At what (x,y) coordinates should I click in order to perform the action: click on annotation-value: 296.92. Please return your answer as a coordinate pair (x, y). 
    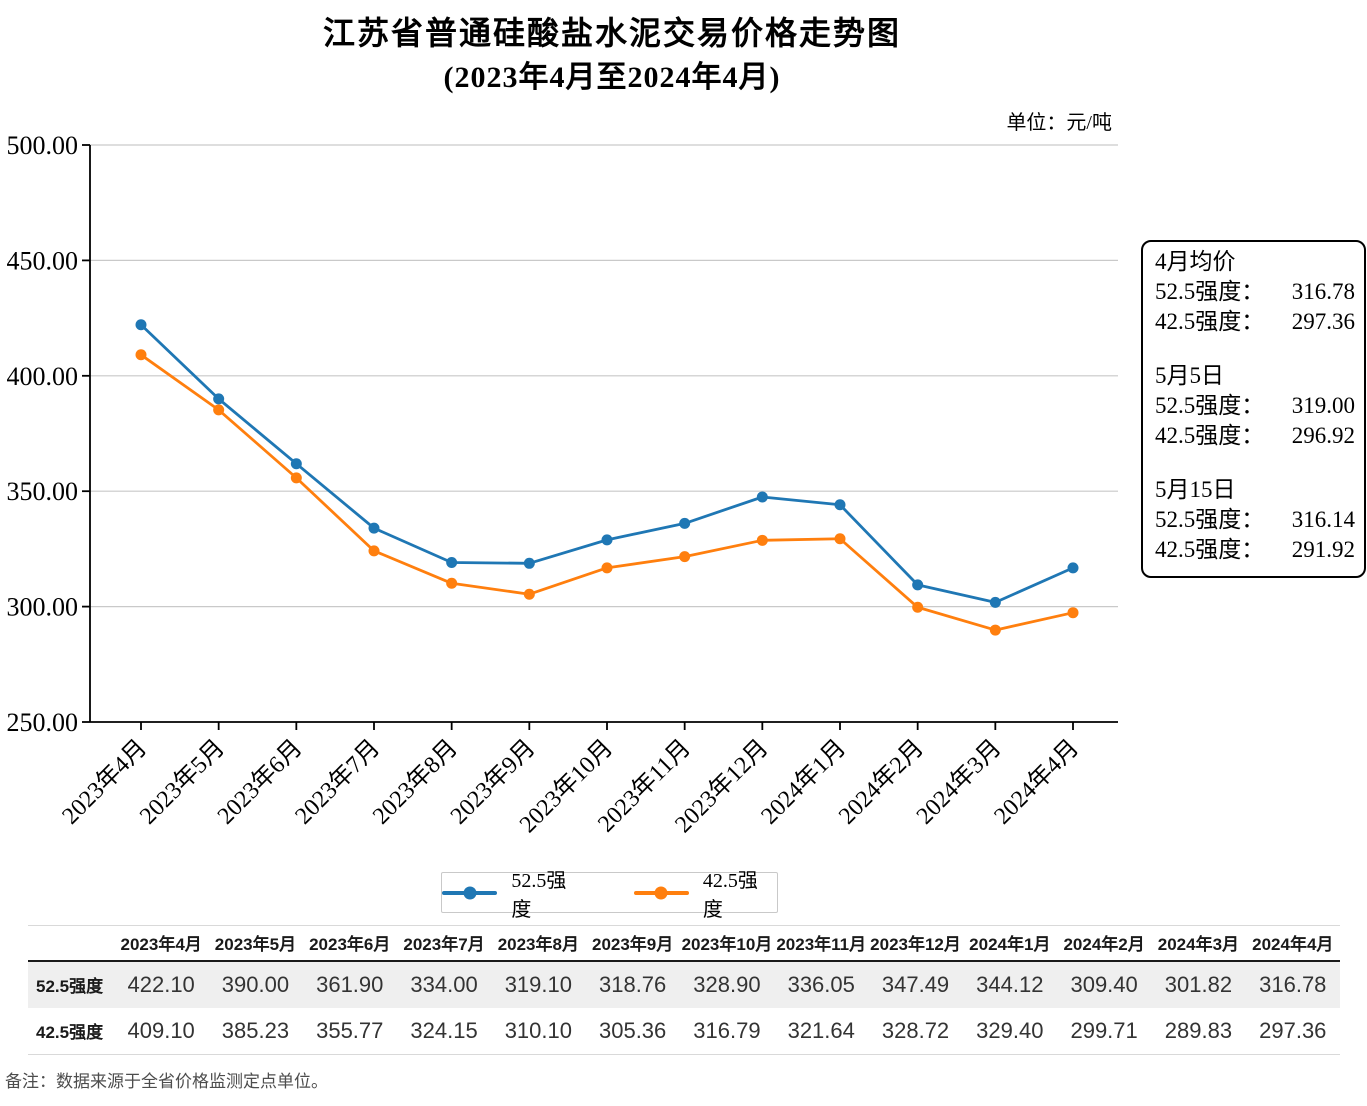
    Looking at the image, I should click on (1323, 435).